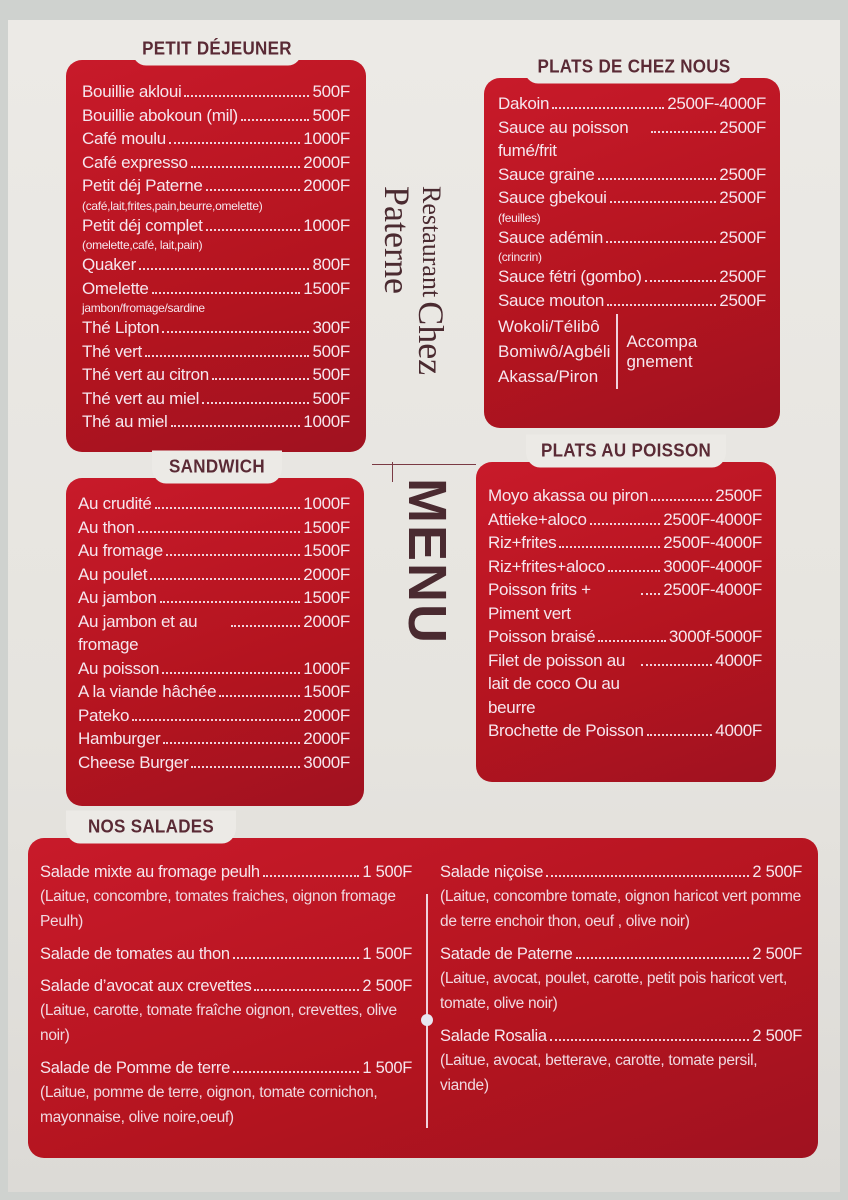 The width and height of the screenshot is (848, 1200). I want to click on item-row: Thé au miel 1000F, so click(216, 422).